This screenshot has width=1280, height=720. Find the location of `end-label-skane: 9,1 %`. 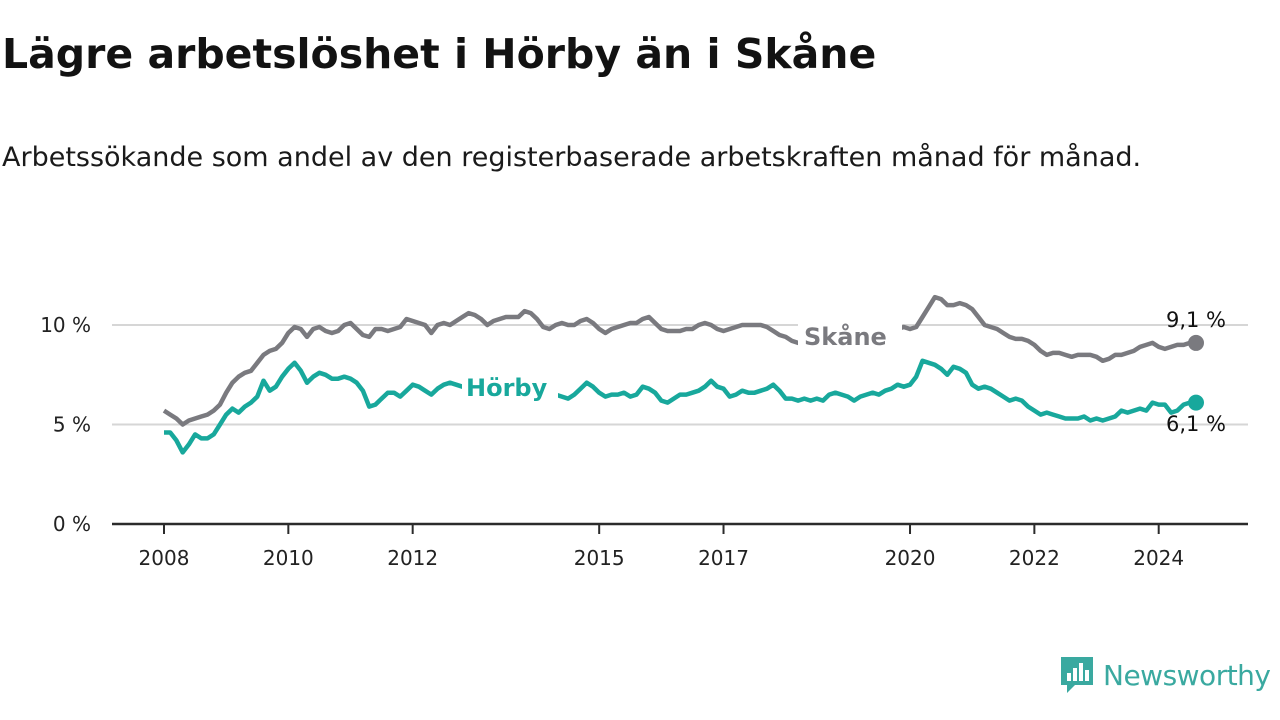

end-label-skane: 9,1 % is located at coordinates (1196, 320).